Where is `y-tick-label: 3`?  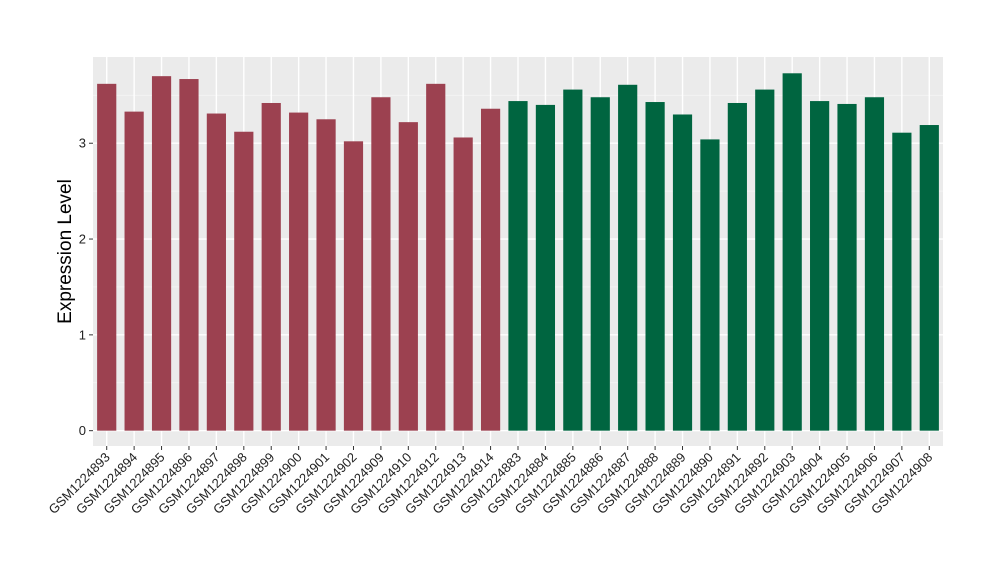
y-tick-label: 3 is located at coordinates (82, 143).